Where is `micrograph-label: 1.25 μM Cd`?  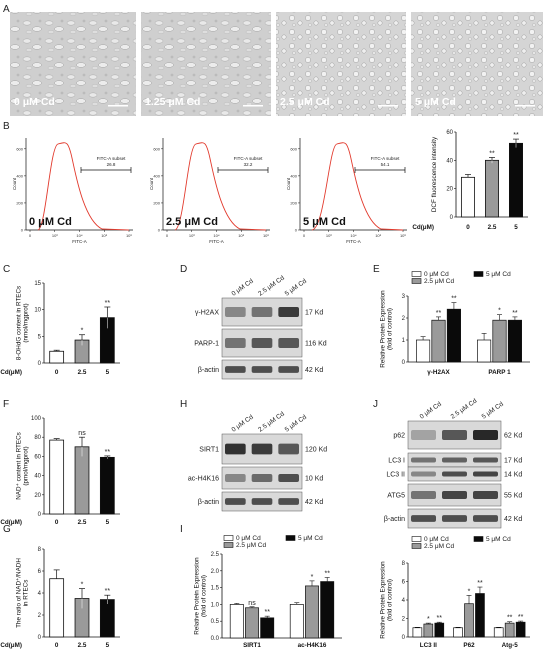 micrograph-label: 1.25 μM Cd is located at coordinates (172, 102).